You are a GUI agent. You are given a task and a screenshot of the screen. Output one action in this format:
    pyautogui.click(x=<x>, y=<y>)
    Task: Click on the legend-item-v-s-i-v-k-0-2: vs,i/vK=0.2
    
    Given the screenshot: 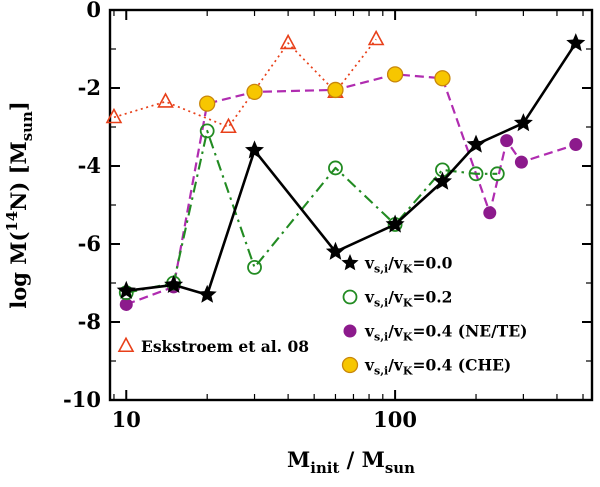 What is the action you would take?
    pyautogui.click(x=397, y=299)
    